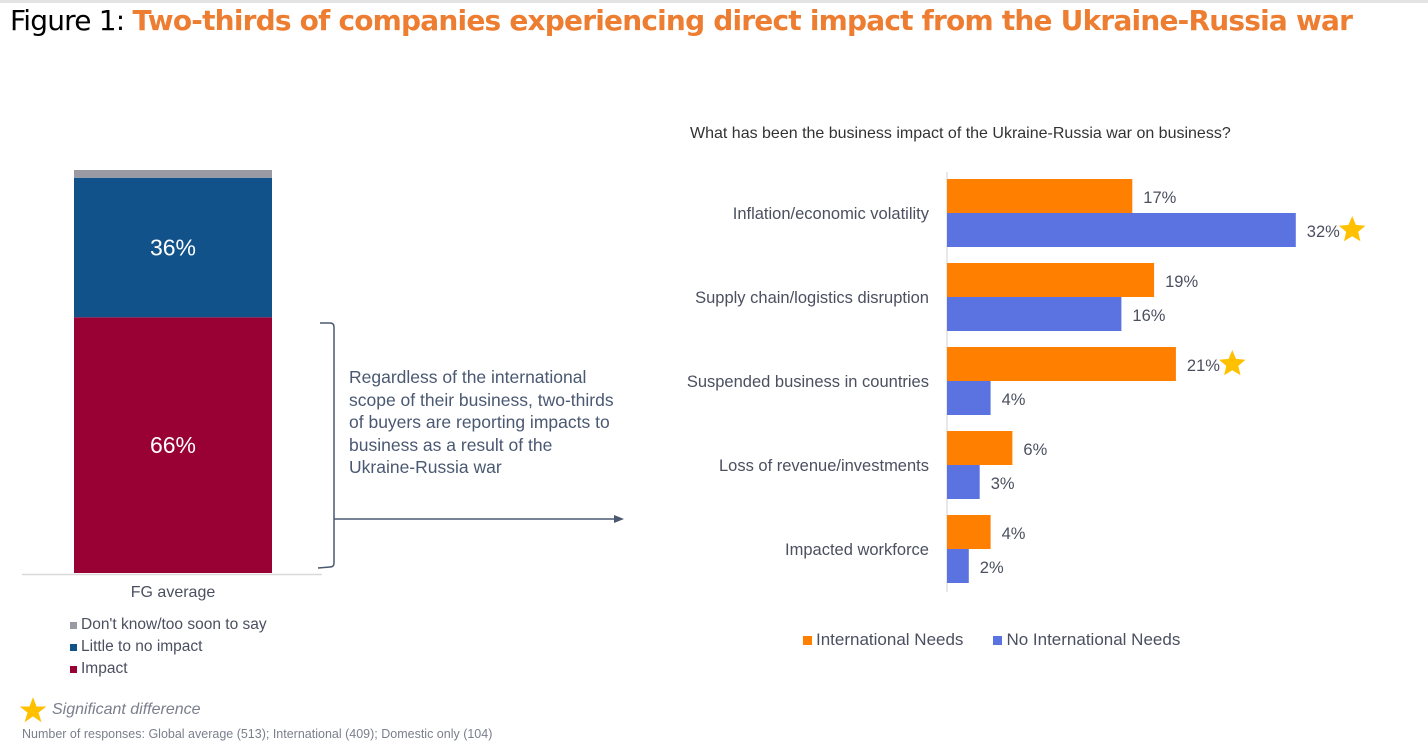  Describe the element at coordinates (824, 466) in the screenshot. I see `category-label: Loss of revenue/investments` at that location.